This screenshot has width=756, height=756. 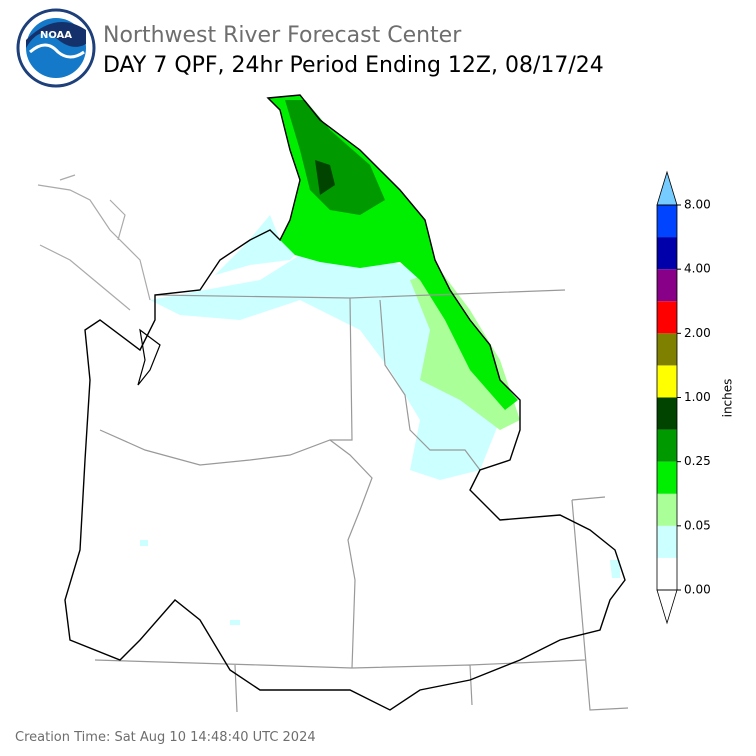 I want to click on colorbar-tick-label: 1.00, so click(x=697, y=397).